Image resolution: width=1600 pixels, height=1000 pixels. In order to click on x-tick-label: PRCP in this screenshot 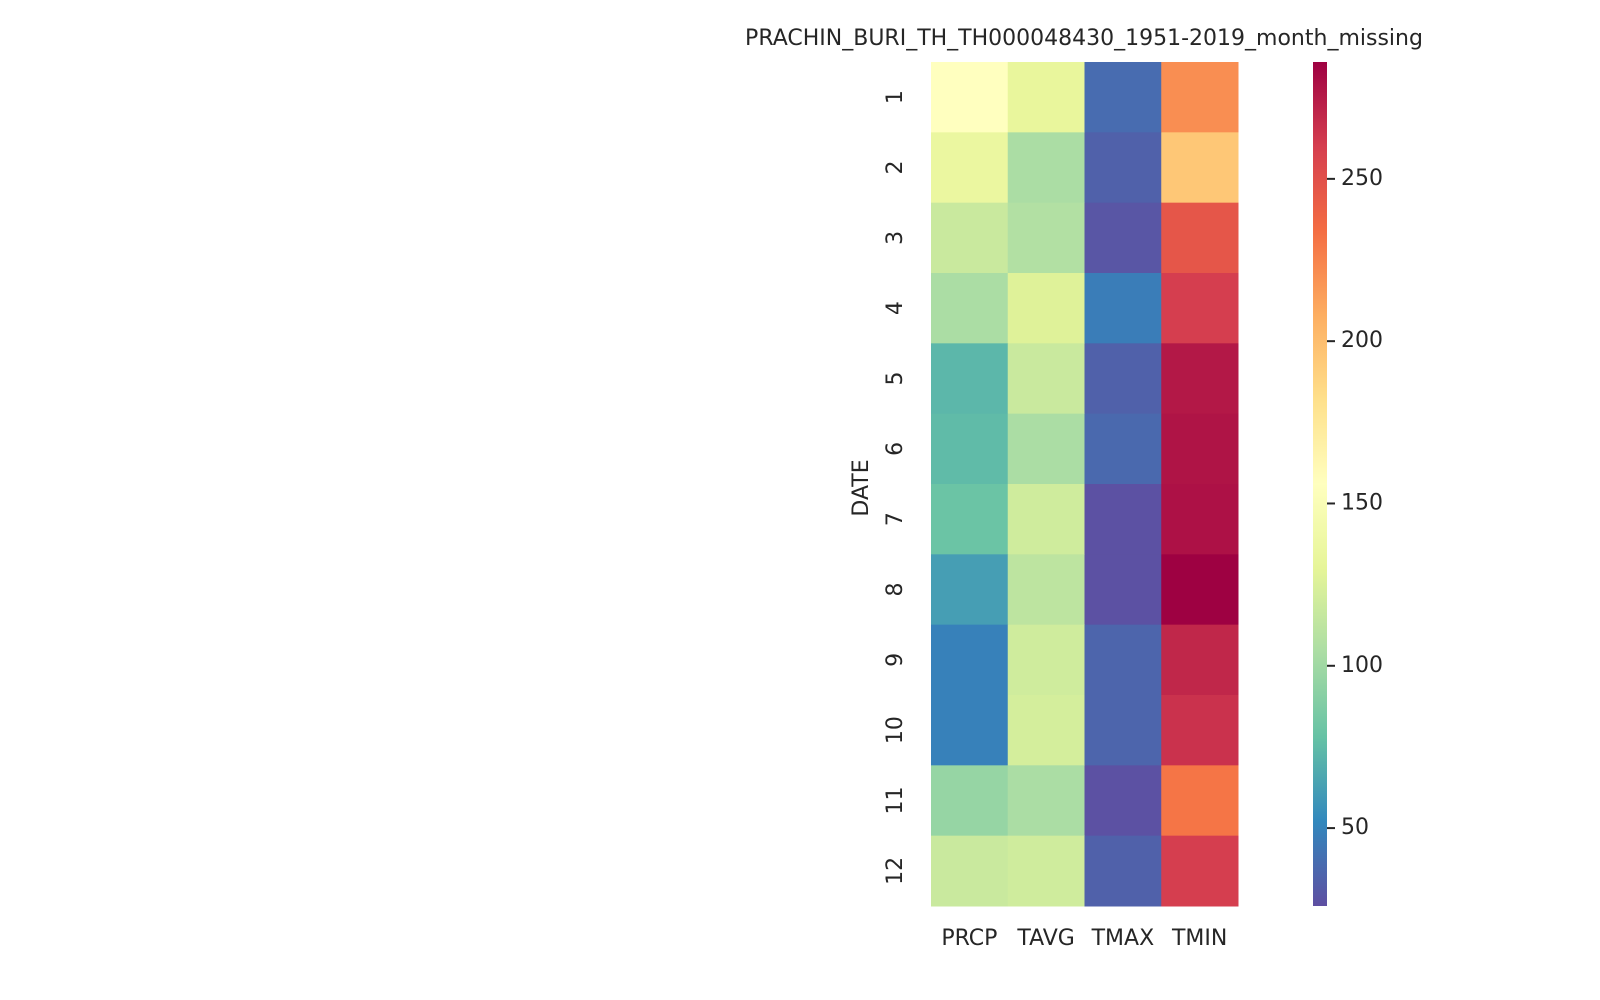, I will do `click(969, 938)`.